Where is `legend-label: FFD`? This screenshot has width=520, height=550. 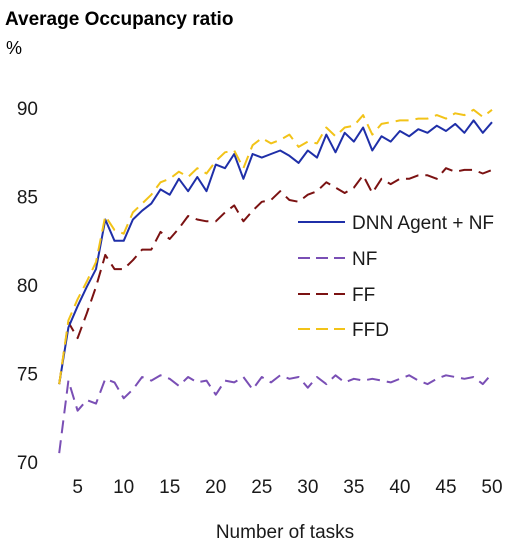 legend-label: FFD is located at coordinates (370, 330).